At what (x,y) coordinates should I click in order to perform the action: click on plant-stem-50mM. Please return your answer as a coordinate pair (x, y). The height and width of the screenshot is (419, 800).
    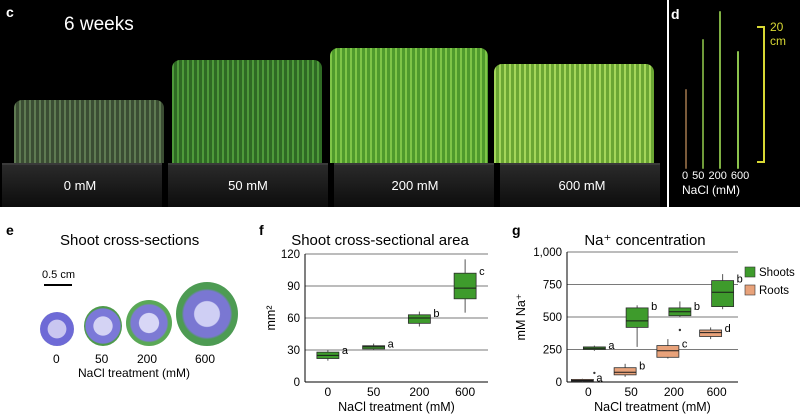
    Looking at the image, I should click on (703, 104).